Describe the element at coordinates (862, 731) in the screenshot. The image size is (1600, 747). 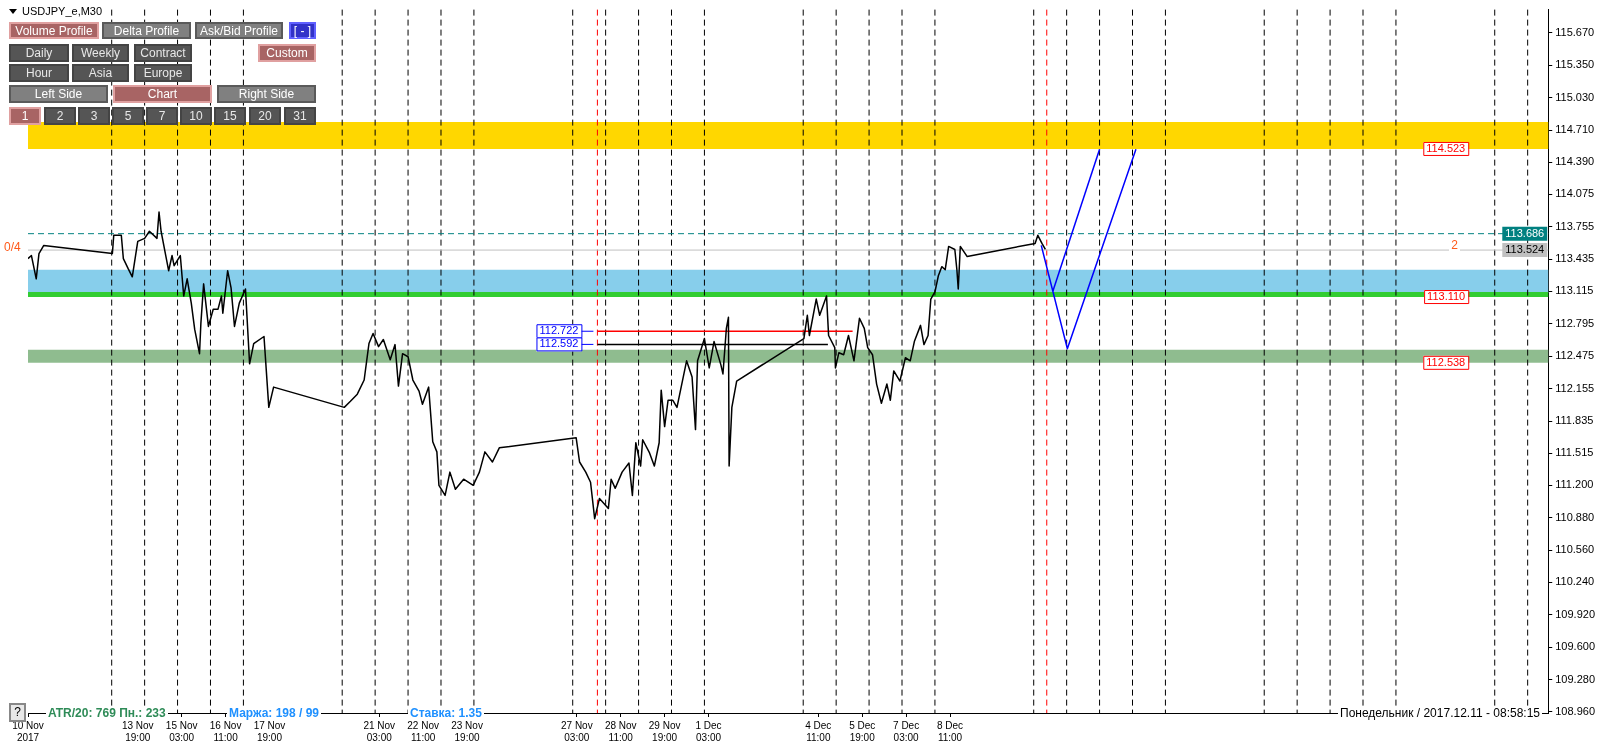
I see `x-tick-label: 5 Dec 19:00` at that location.